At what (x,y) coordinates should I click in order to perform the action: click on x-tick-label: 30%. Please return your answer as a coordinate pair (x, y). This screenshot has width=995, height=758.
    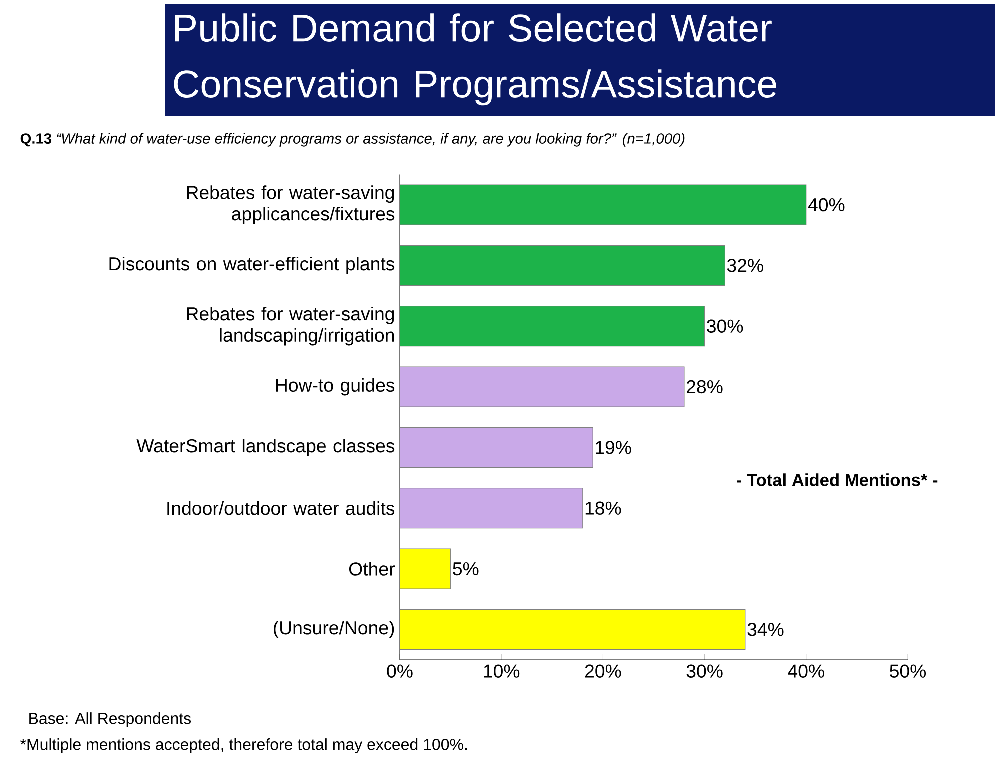
    Looking at the image, I should click on (704, 671).